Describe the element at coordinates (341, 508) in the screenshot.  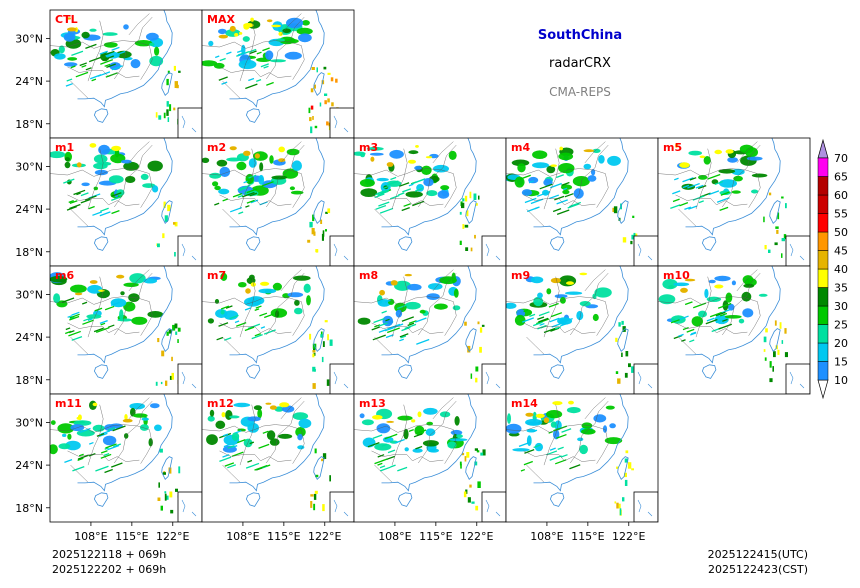
I see `inset-coast` at that location.